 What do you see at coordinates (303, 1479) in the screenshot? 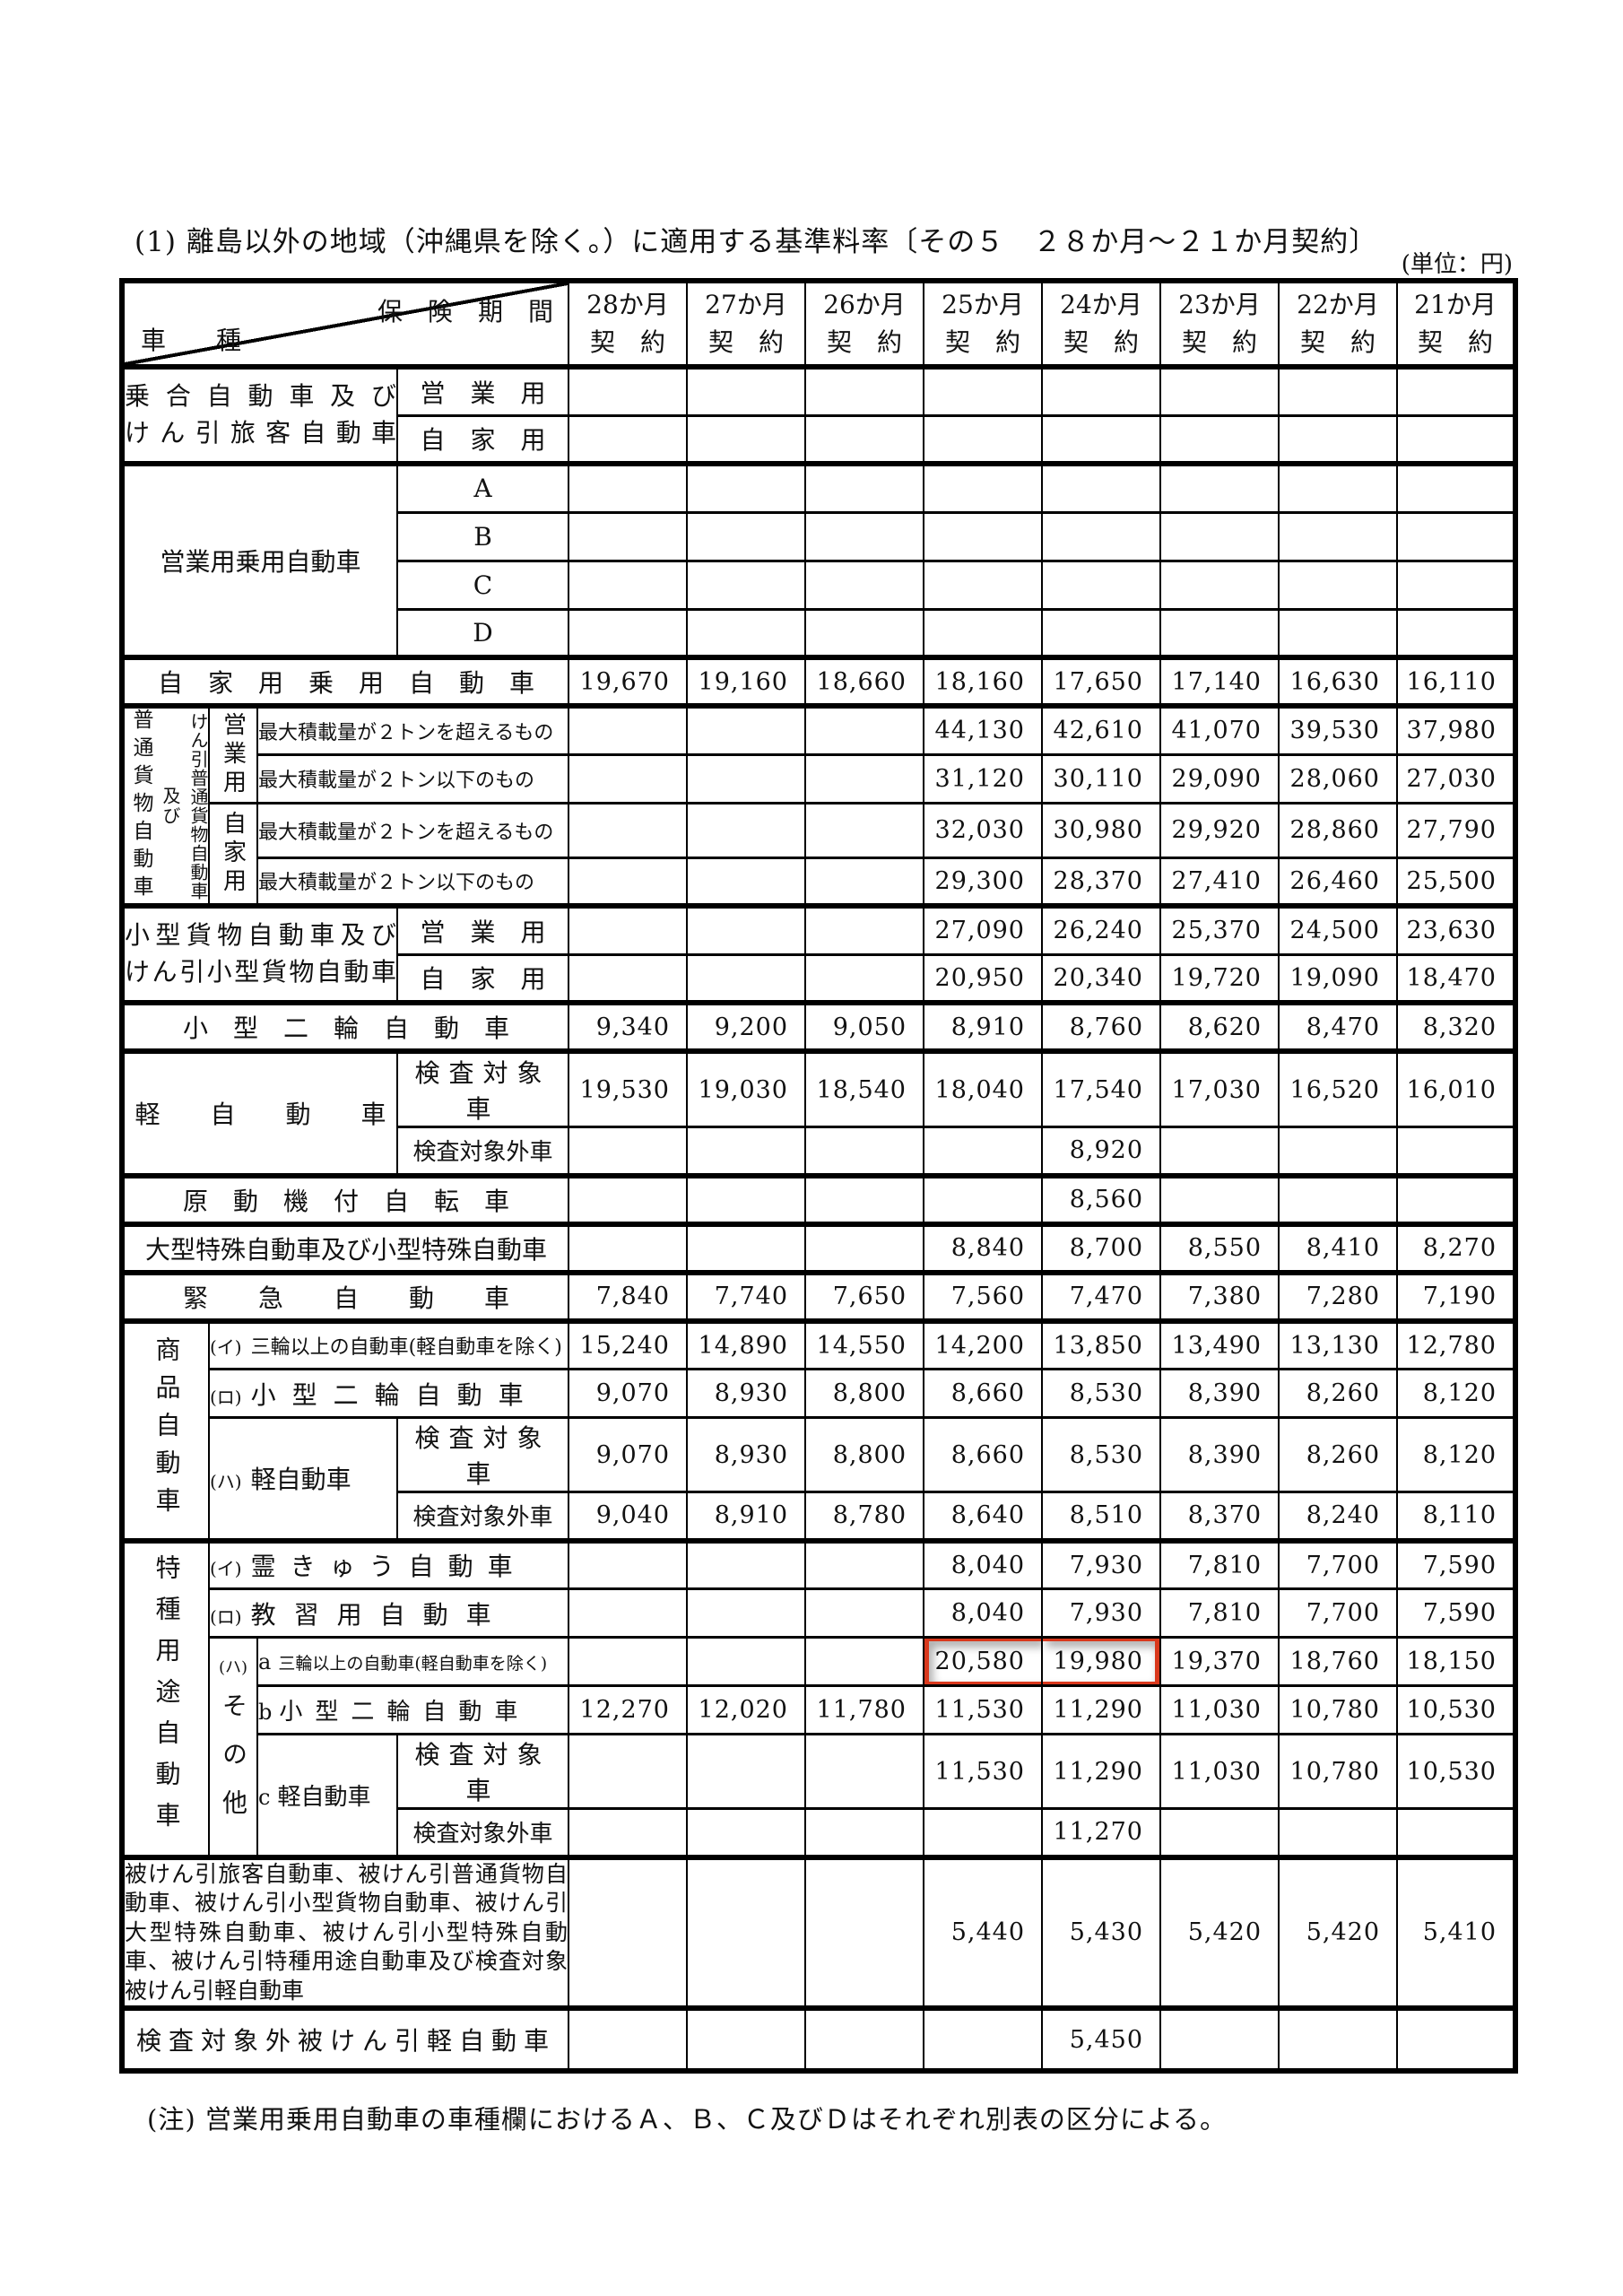
I see `group-label: (ハ) 軽自動車` at bounding box center [303, 1479].